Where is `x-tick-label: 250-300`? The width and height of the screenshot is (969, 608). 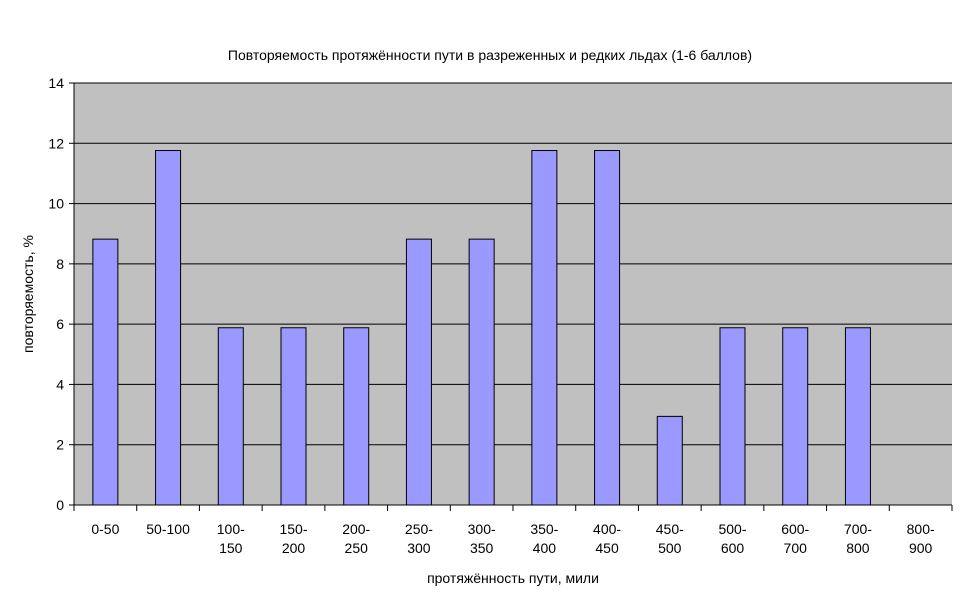 x-tick-label: 250-300 is located at coordinates (419, 538).